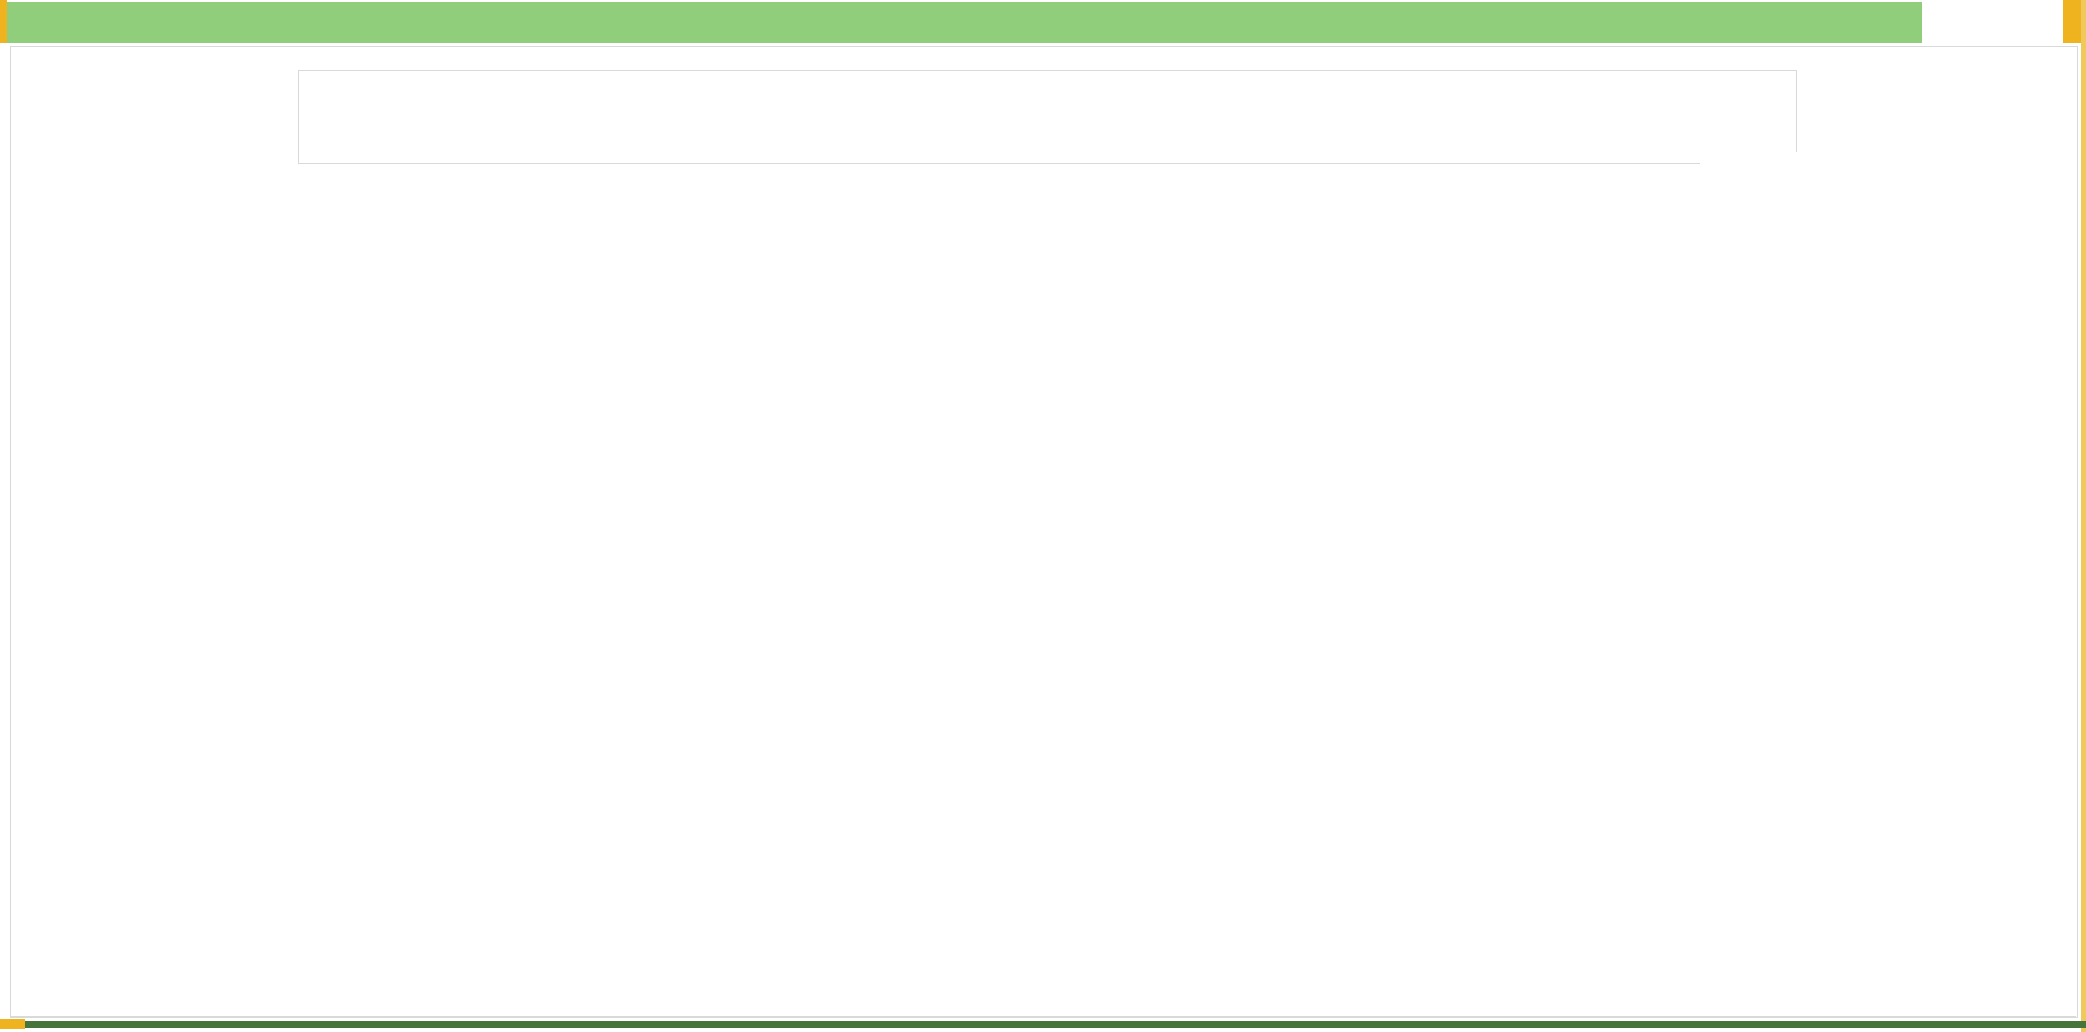  Describe the element at coordinates (2083, 516) in the screenshot. I see `gold-accent-right-edge` at that location.